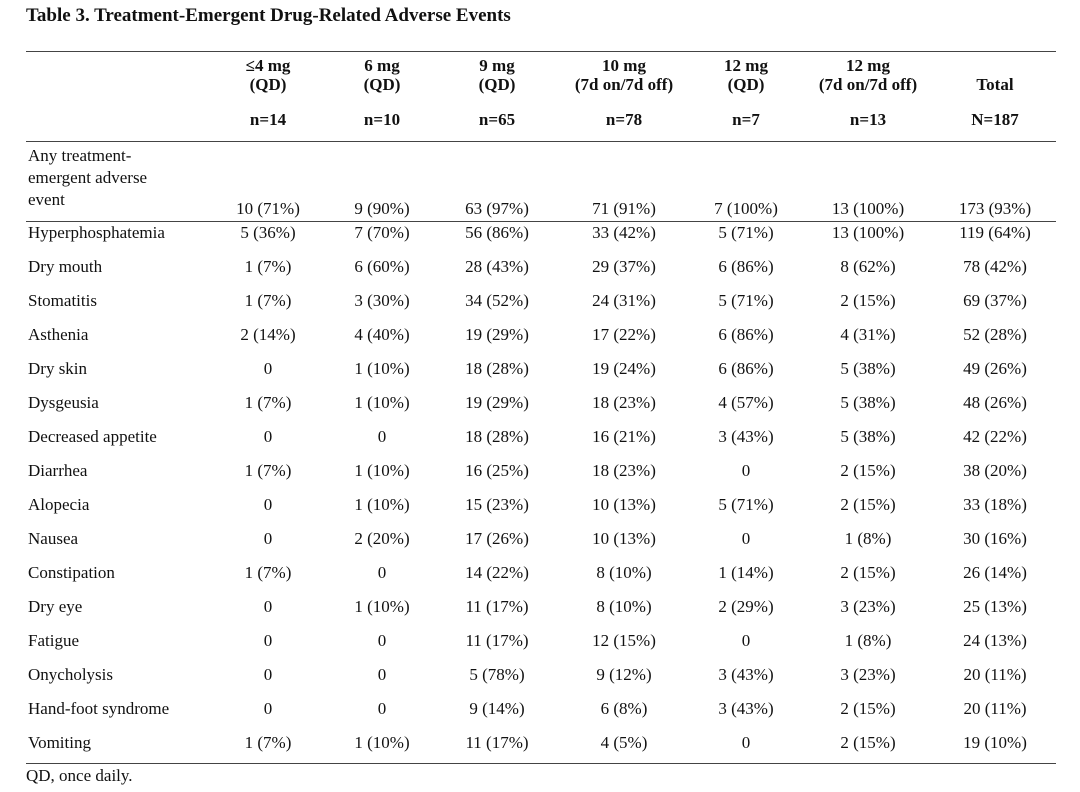  I want to click on cell-value: 2 (29%), so click(746, 606).